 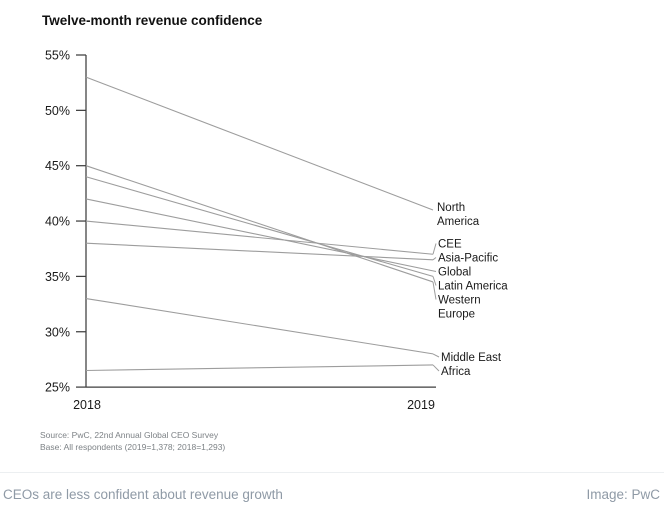 I want to click on series-label-latin-america: Latin America, so click(x=473, y=287).